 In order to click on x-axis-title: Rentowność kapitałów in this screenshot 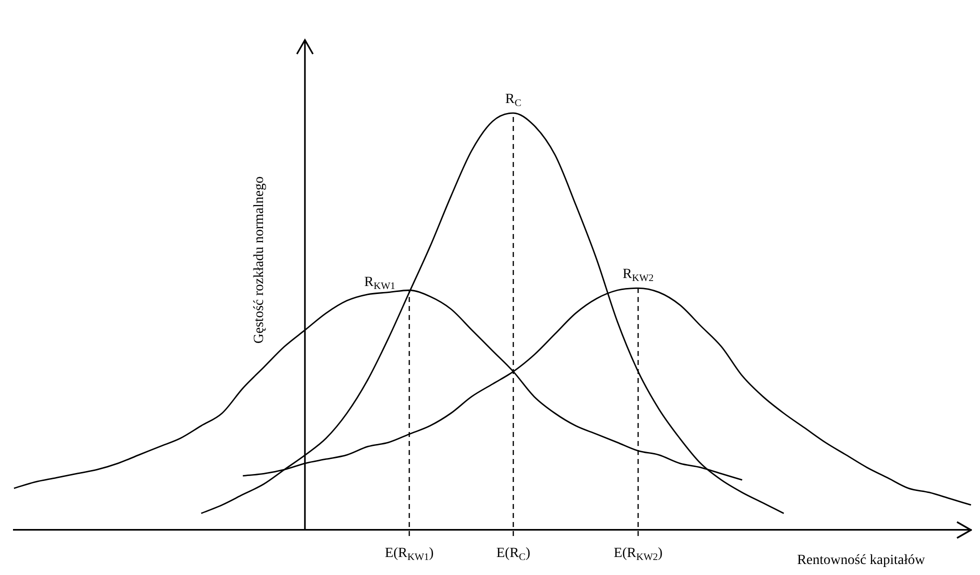, I will do `click(861, 560)`.